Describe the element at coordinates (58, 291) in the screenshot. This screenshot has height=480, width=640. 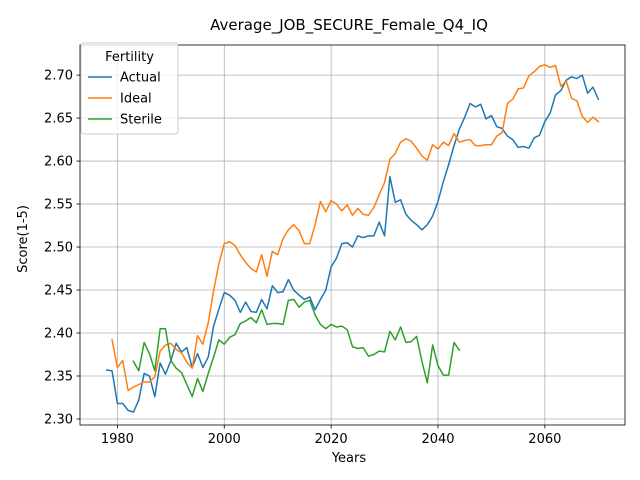
I see `y-tick-label: 2.45` at that location.